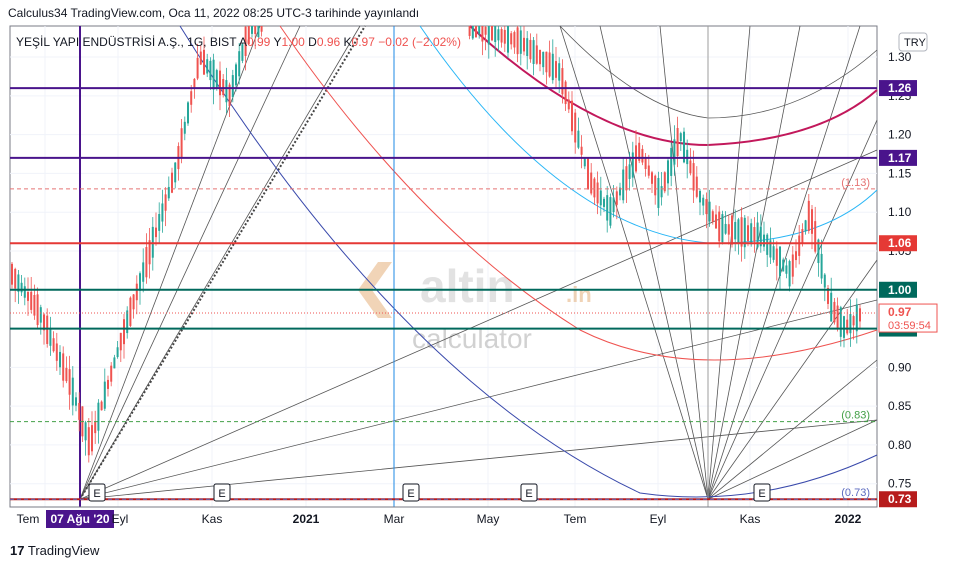 The height and width of the screenshot is (568, 956). Describe the element at coordinates (900, 88) in the screenshot. I see `level-price-label: 1.26` at that location.